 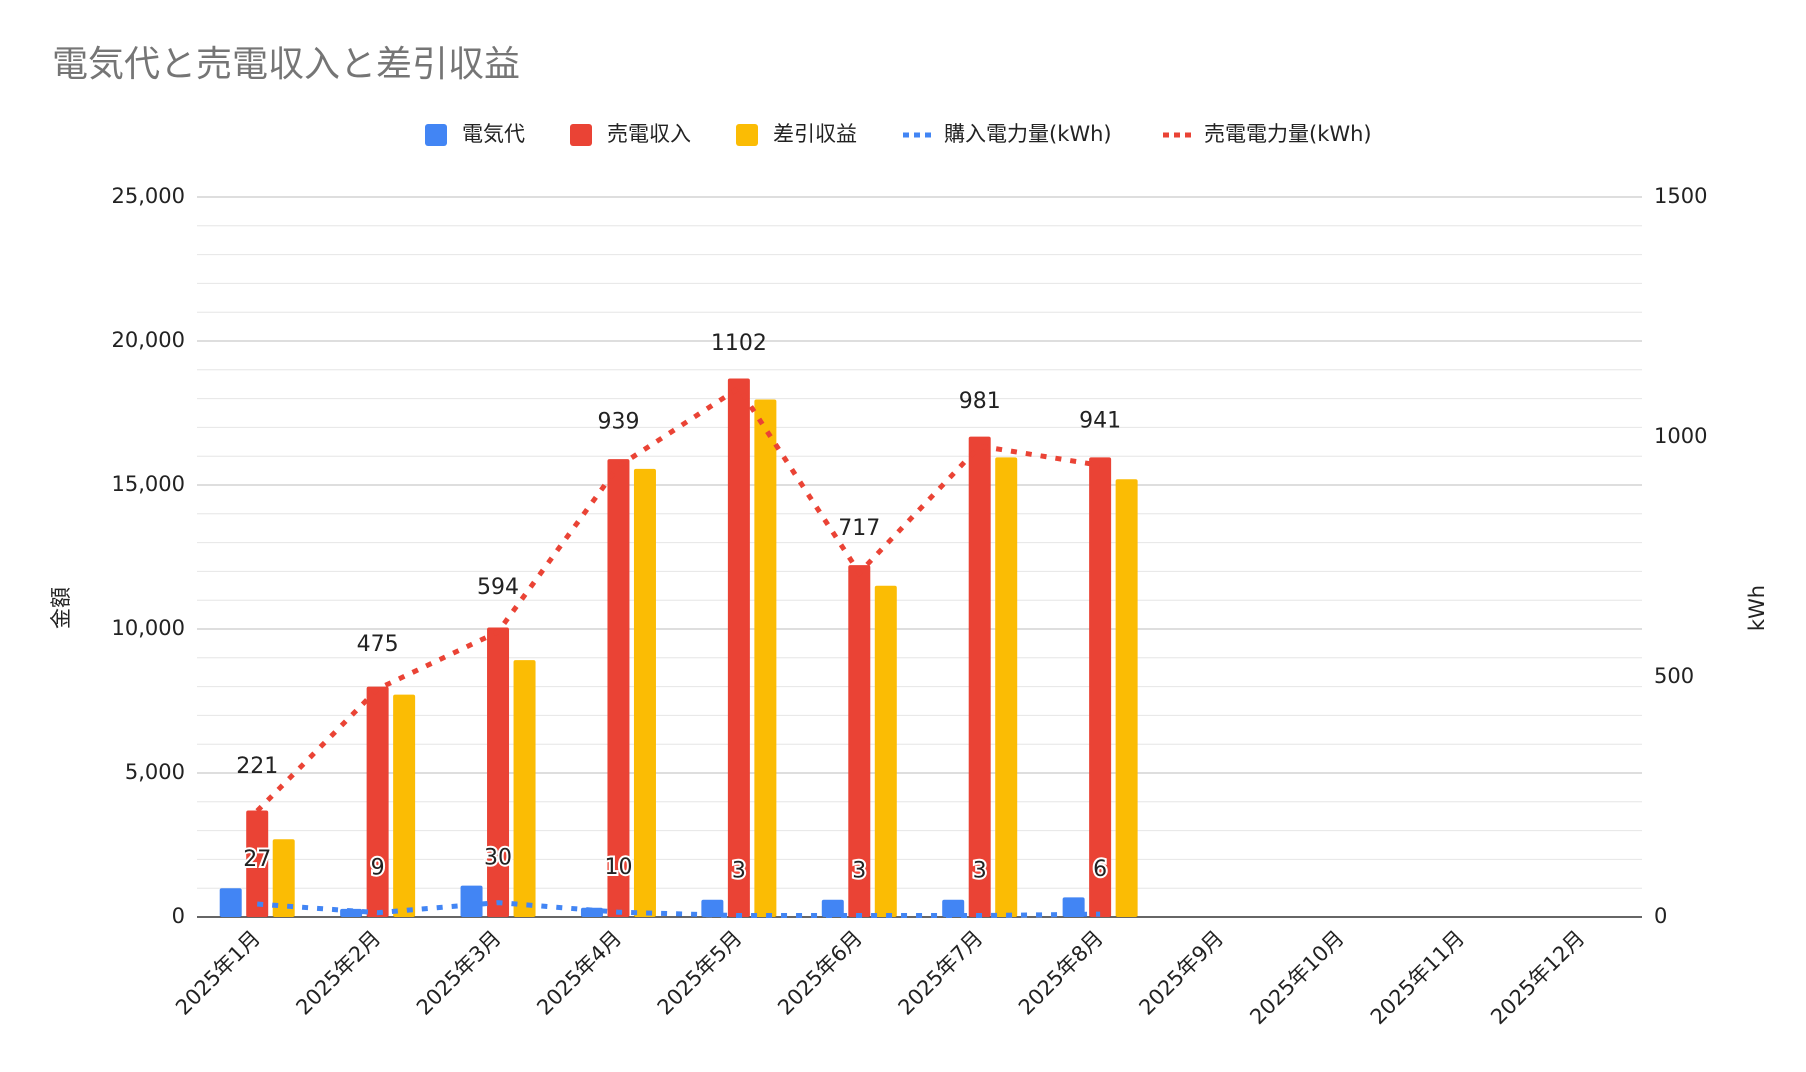 What do you see at coordinates (148, 196) in the screenshot?
I see `y-tick-label: 25,000` at bounding box center [148, 196].